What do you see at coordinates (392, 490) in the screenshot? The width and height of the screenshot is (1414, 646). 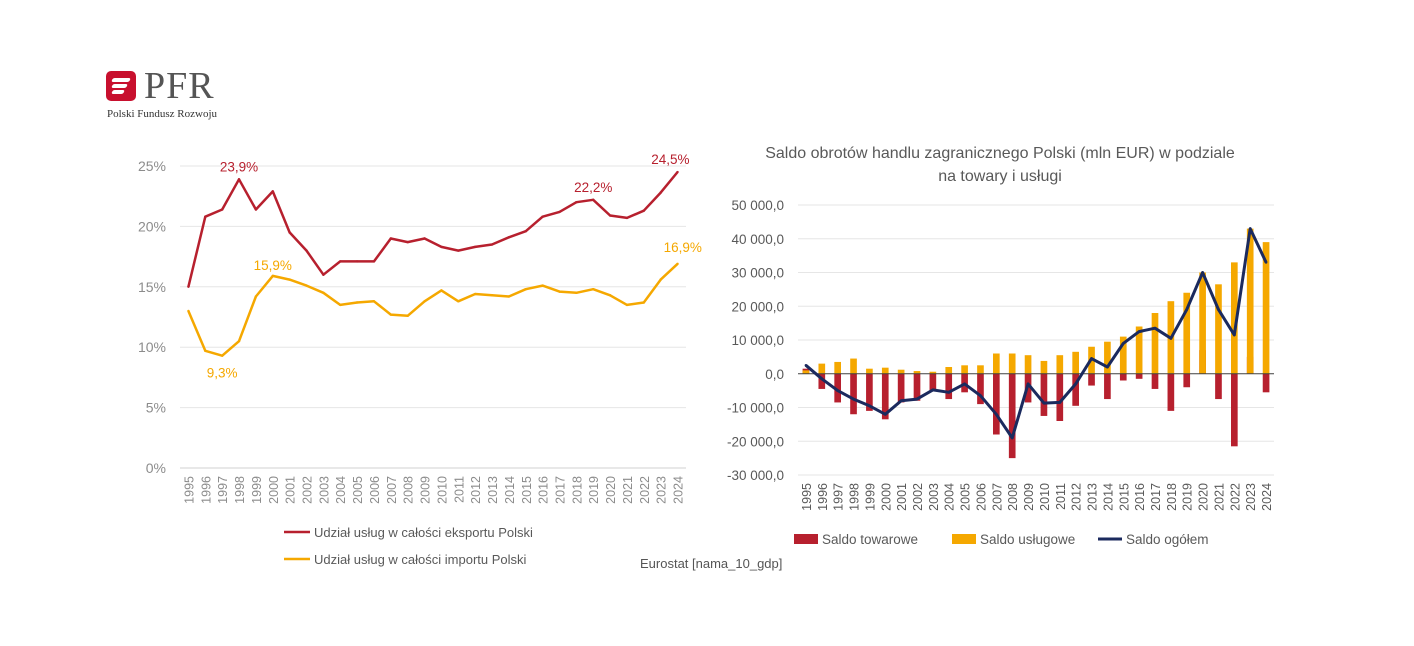 I see `x-tick-label: 2007` at bounding box center [392, 490].